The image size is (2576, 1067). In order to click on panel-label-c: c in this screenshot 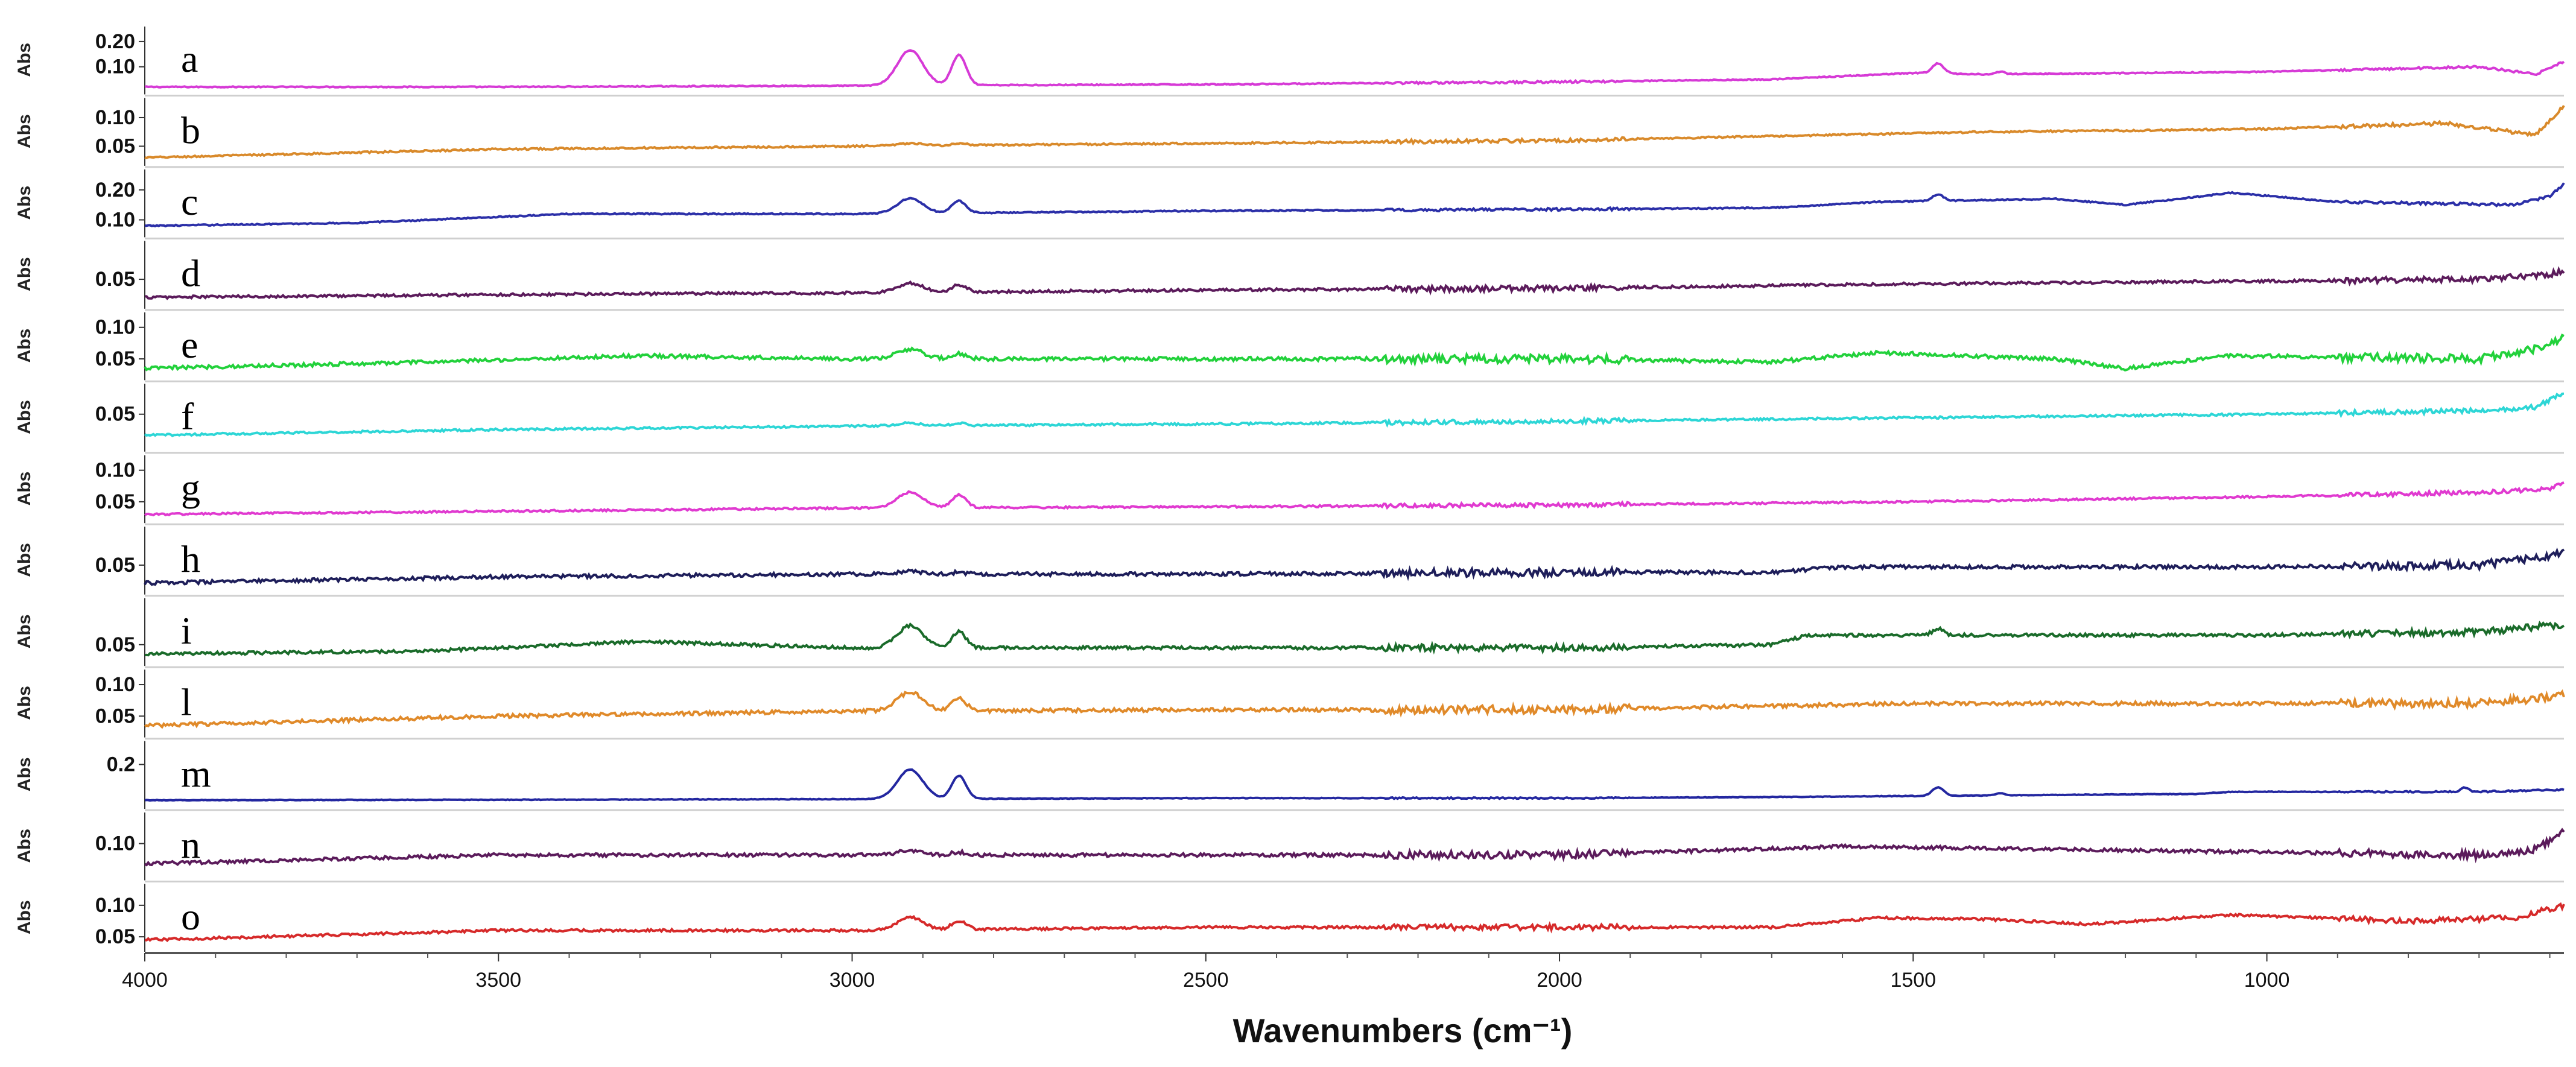, I will do `click(189, 201)`.